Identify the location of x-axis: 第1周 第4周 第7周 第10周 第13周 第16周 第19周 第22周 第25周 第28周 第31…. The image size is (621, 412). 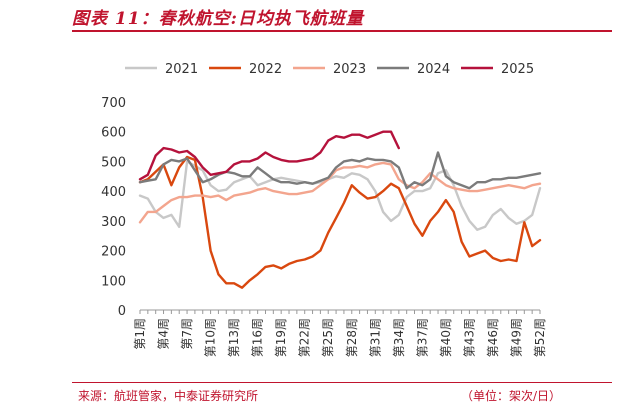
(340, 333).